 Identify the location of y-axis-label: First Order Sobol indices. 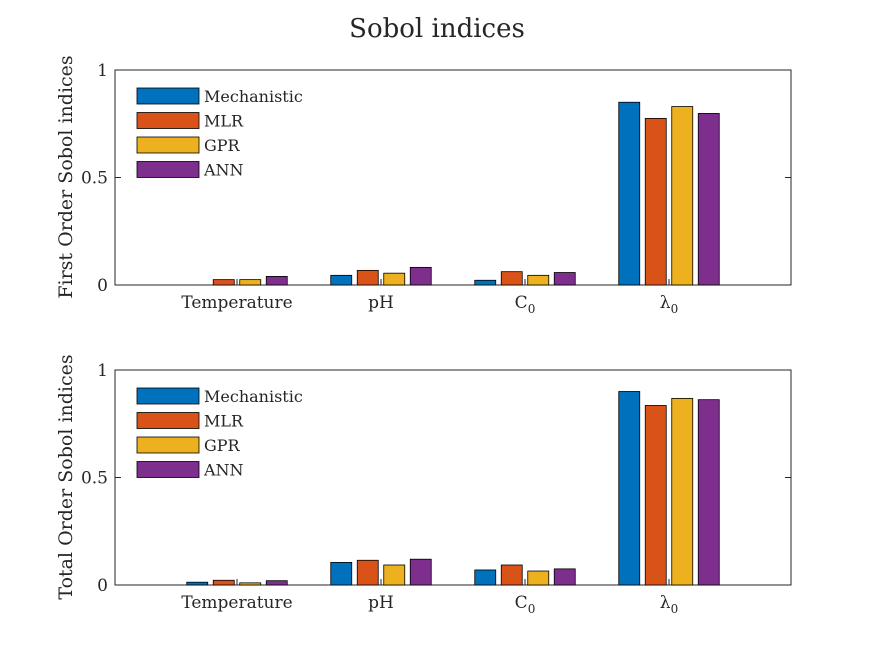
(66, 176).